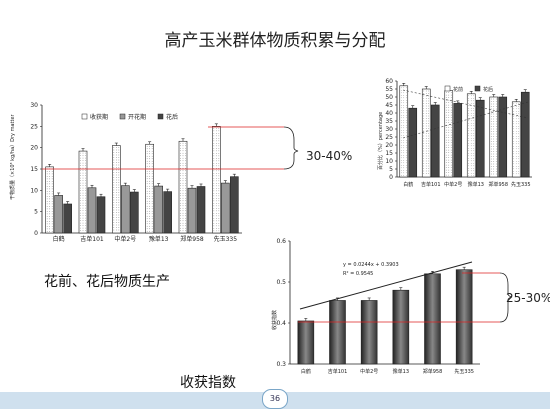  Describe the element at coordinates (208, 383) in the screenshot. I see `caption-harvest-index: 收获指数` at that location.